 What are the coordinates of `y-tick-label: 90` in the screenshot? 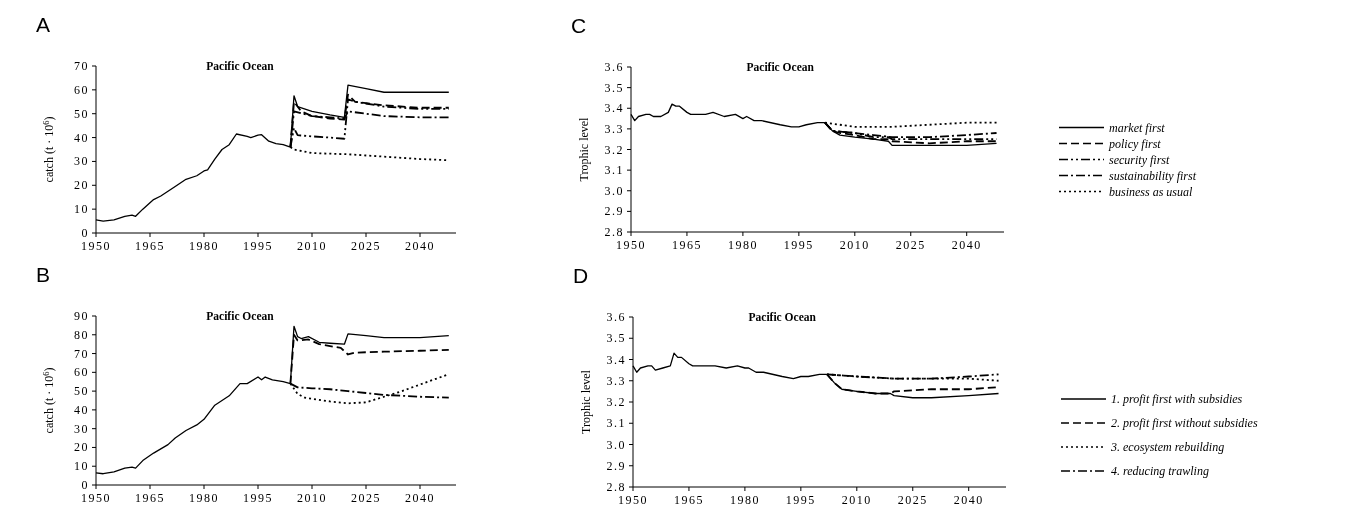 It's located at (81, 316).